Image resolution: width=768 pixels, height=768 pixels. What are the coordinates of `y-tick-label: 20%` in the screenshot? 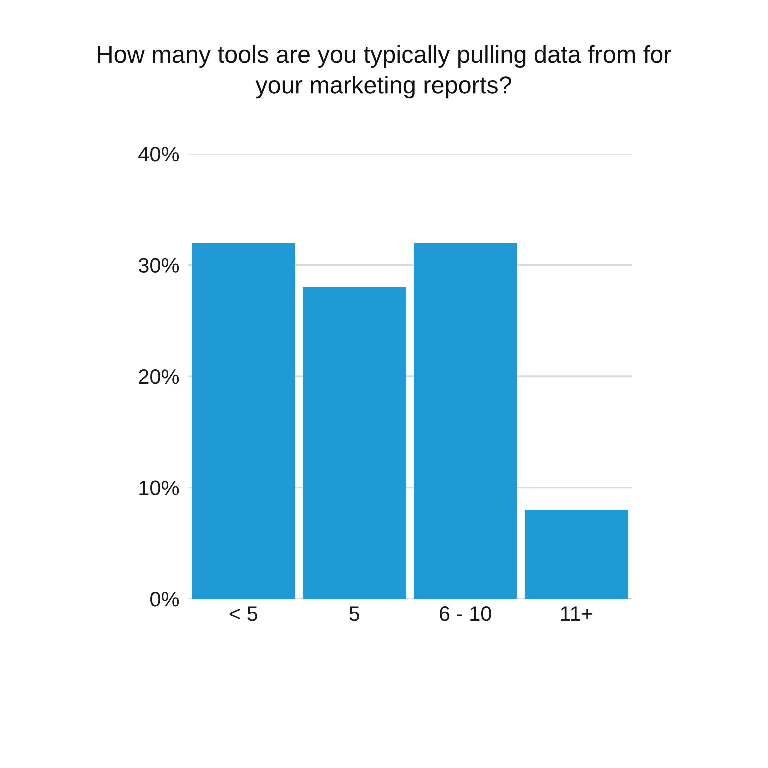 It's located at (159, 377).